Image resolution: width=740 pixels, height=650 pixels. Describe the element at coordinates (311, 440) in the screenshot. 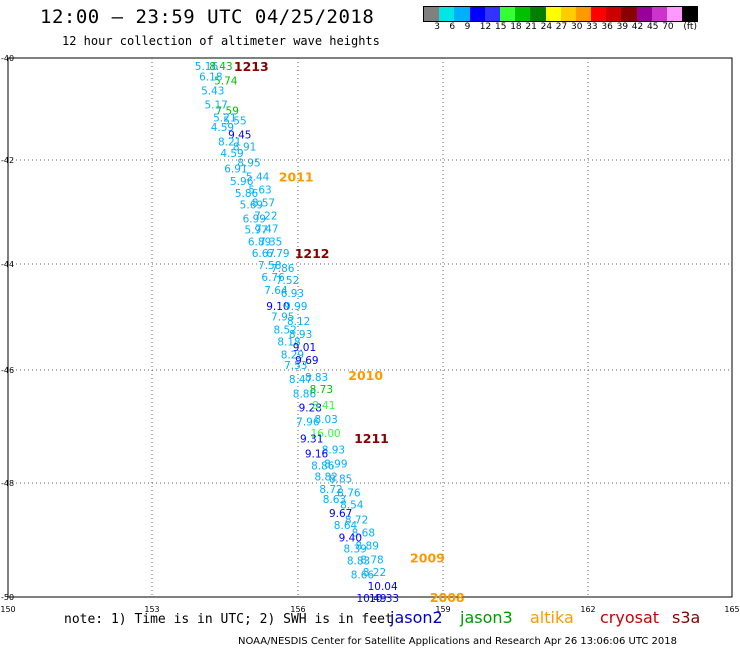

I see `wave-height-value: 9.31` at that location.